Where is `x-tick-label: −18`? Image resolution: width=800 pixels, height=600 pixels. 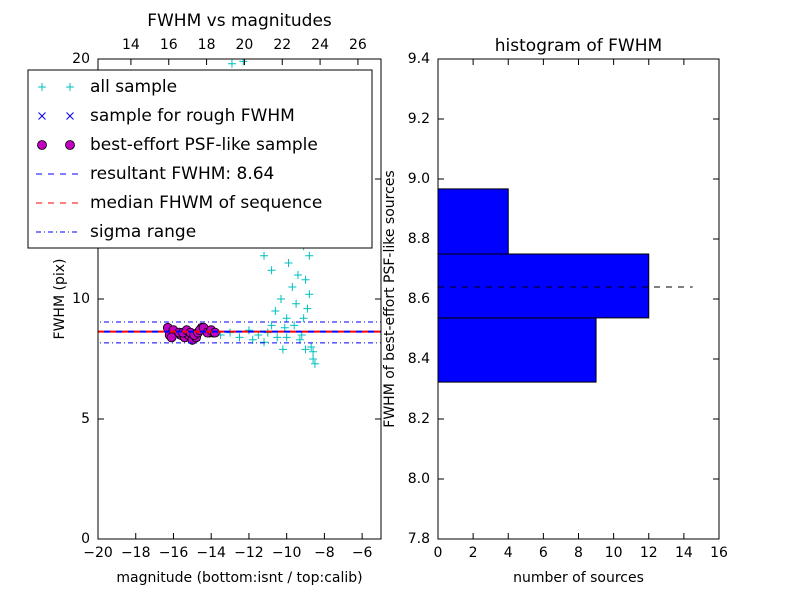
x-tick-label: −18 is located at coordinates (136, 553).